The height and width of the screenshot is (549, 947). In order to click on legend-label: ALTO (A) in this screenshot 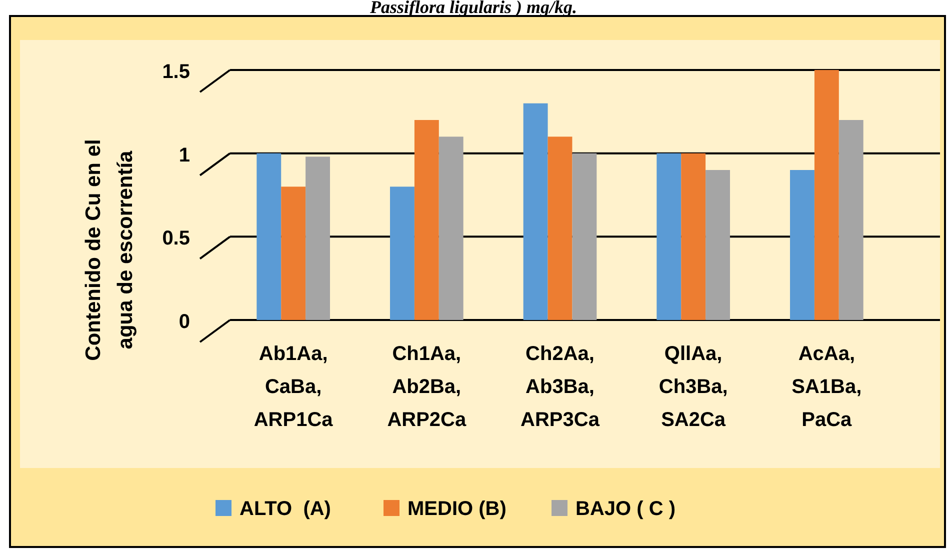, I will do `click(285, 509)`.